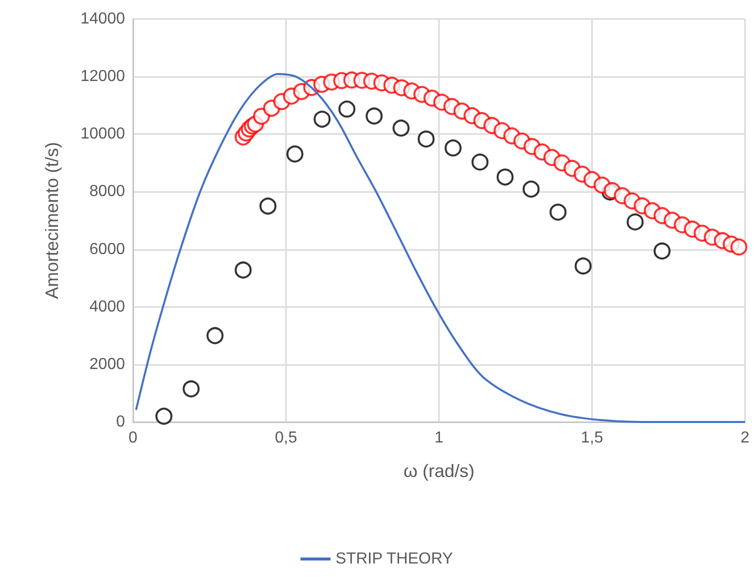  Describe the element at coordinates (103, 19) in the screenshot. I see `y-tick-label: 14000` at that location.